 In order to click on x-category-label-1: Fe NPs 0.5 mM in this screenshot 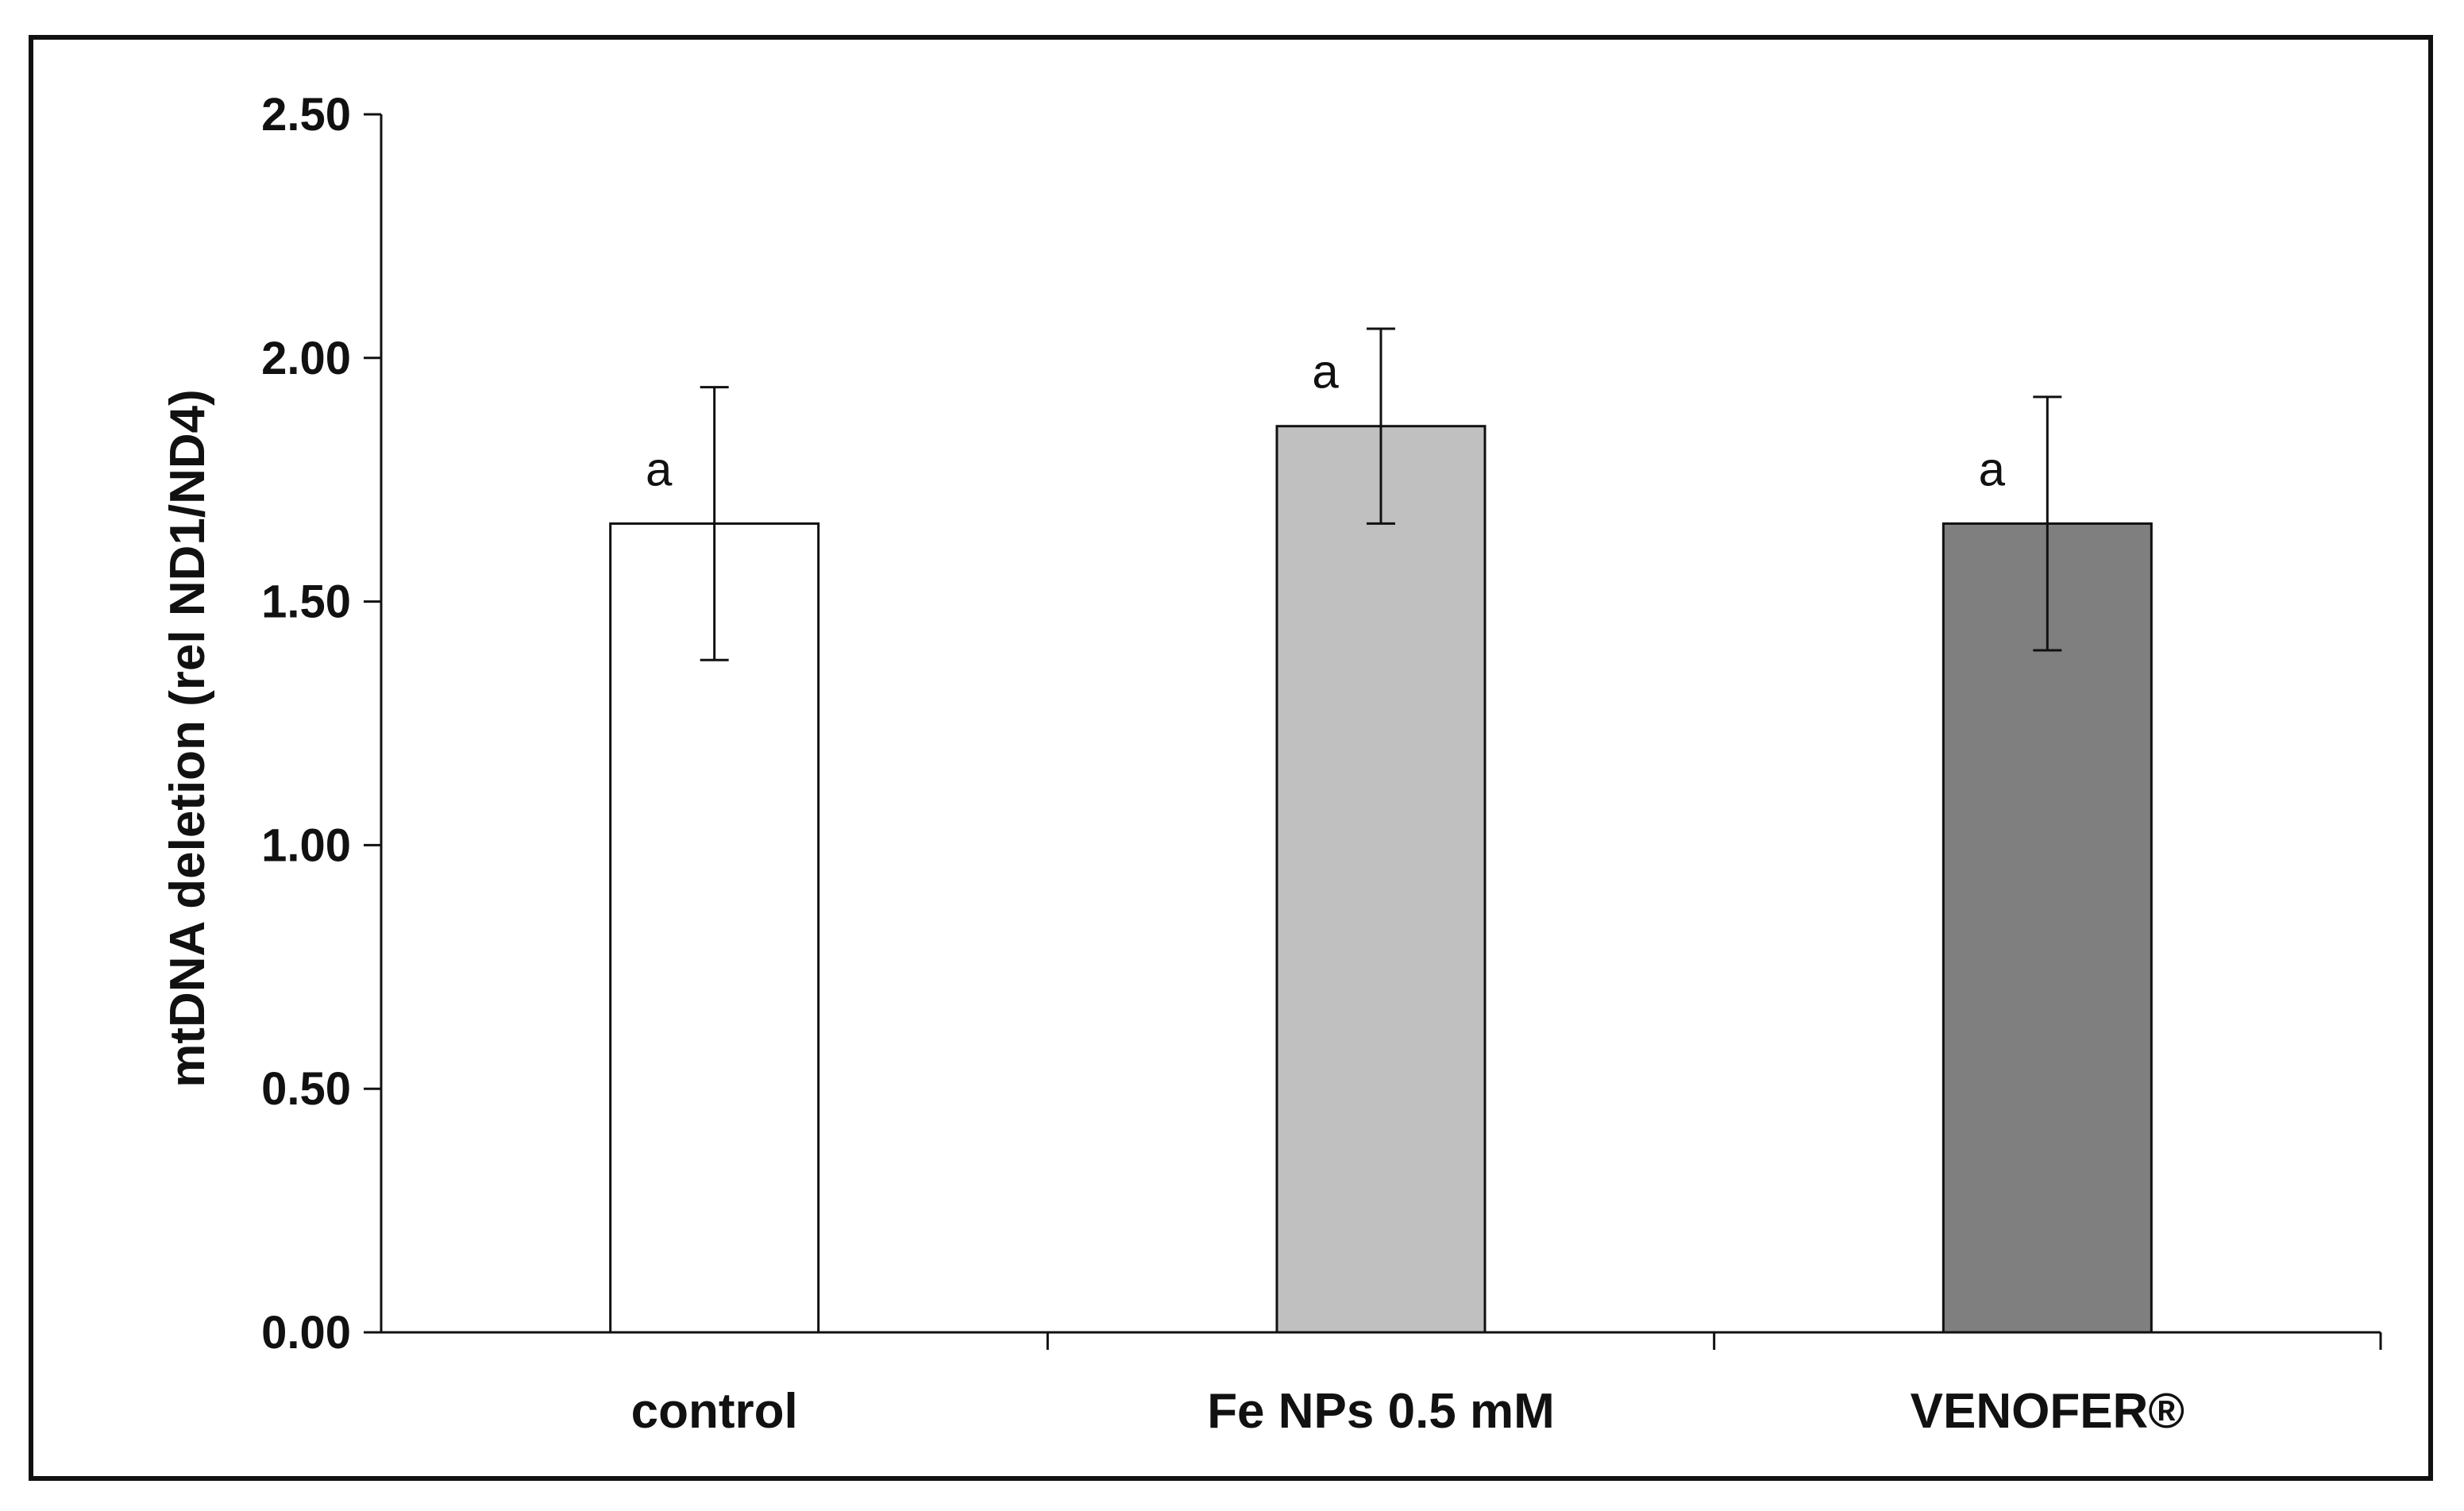, I will do `click(1381, 1411)`.